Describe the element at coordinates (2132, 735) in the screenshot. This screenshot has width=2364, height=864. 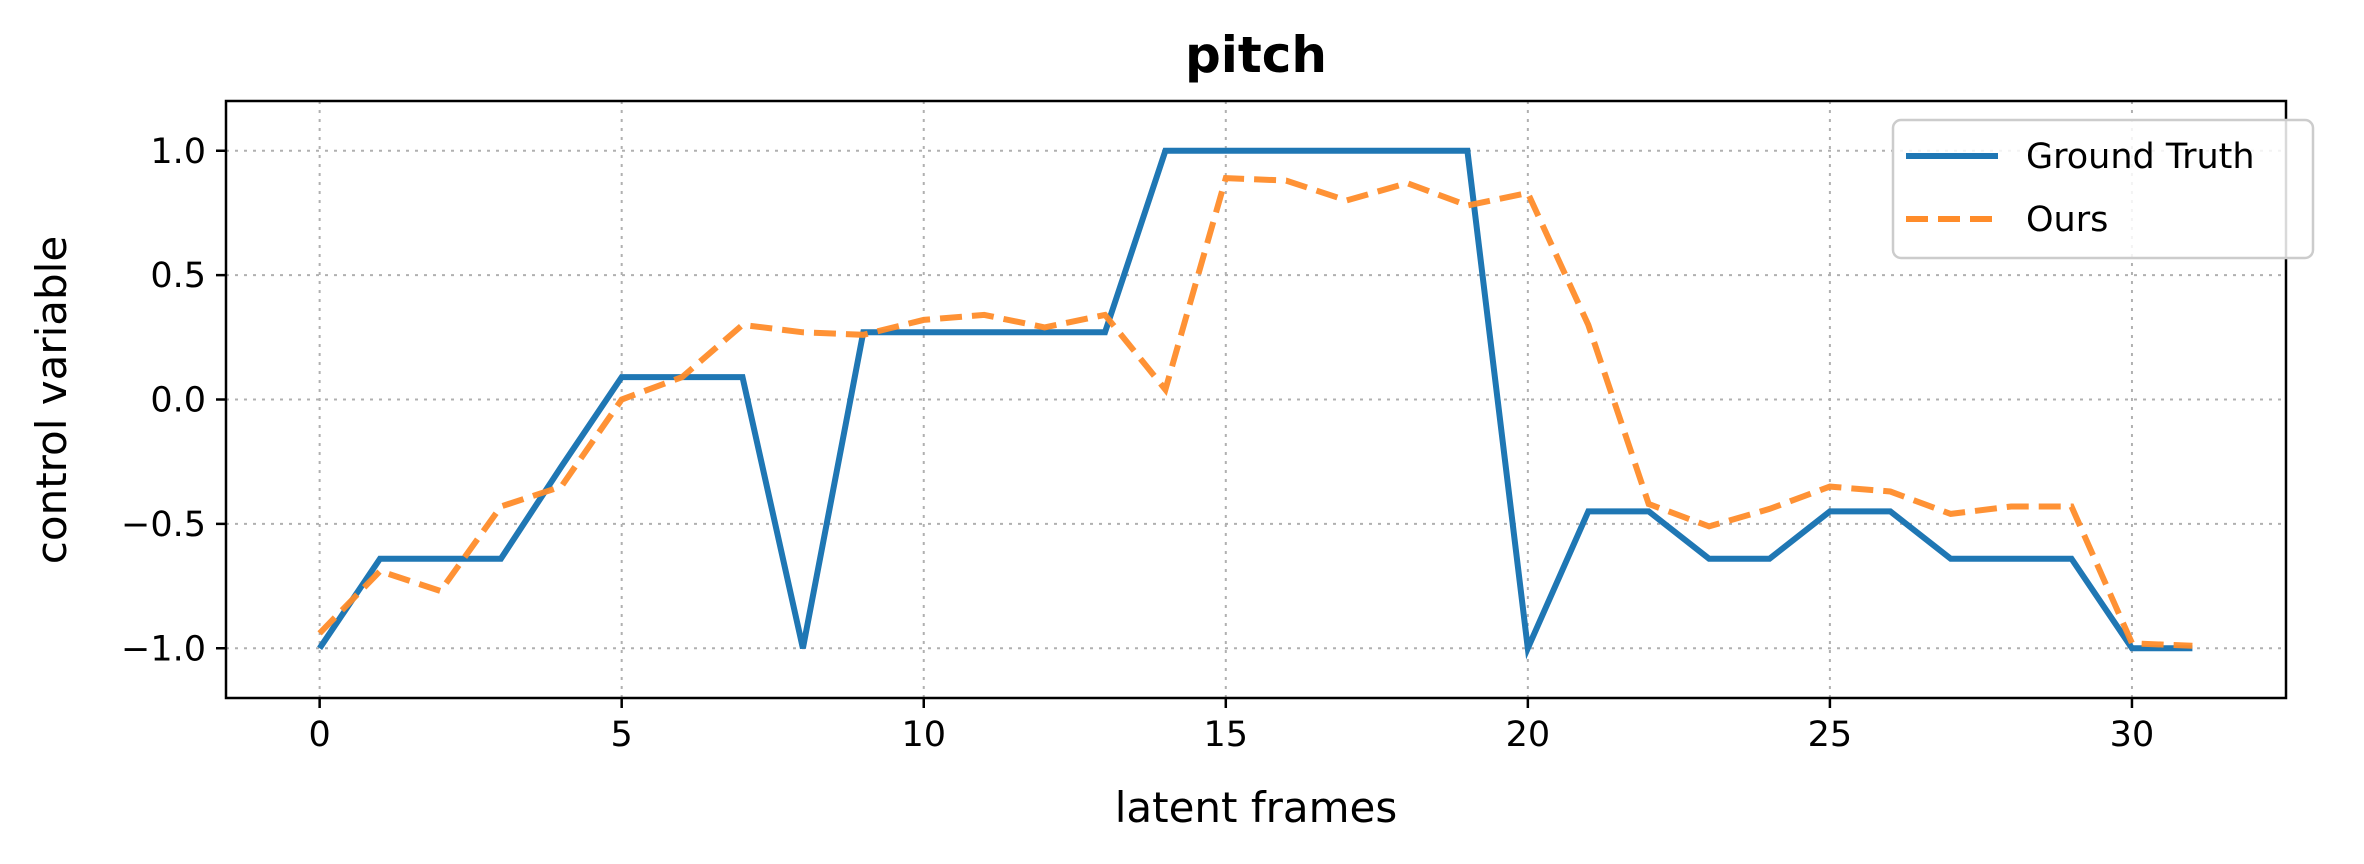
I see `x-tick-label: 30` at that location.